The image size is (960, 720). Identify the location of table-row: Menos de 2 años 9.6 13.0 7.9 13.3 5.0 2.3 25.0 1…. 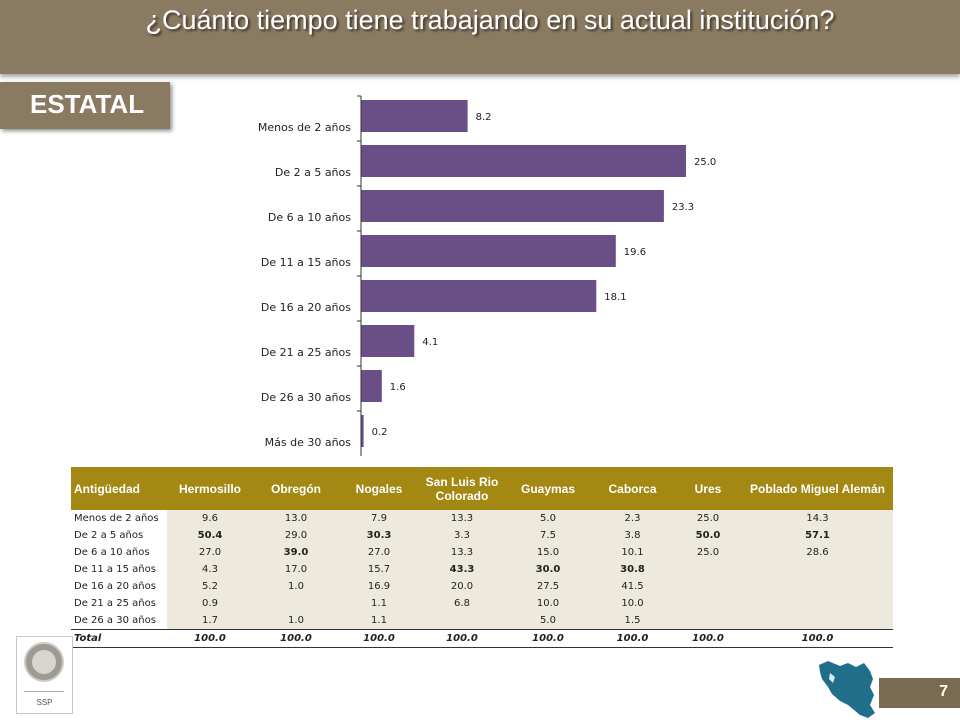
(482, 518).